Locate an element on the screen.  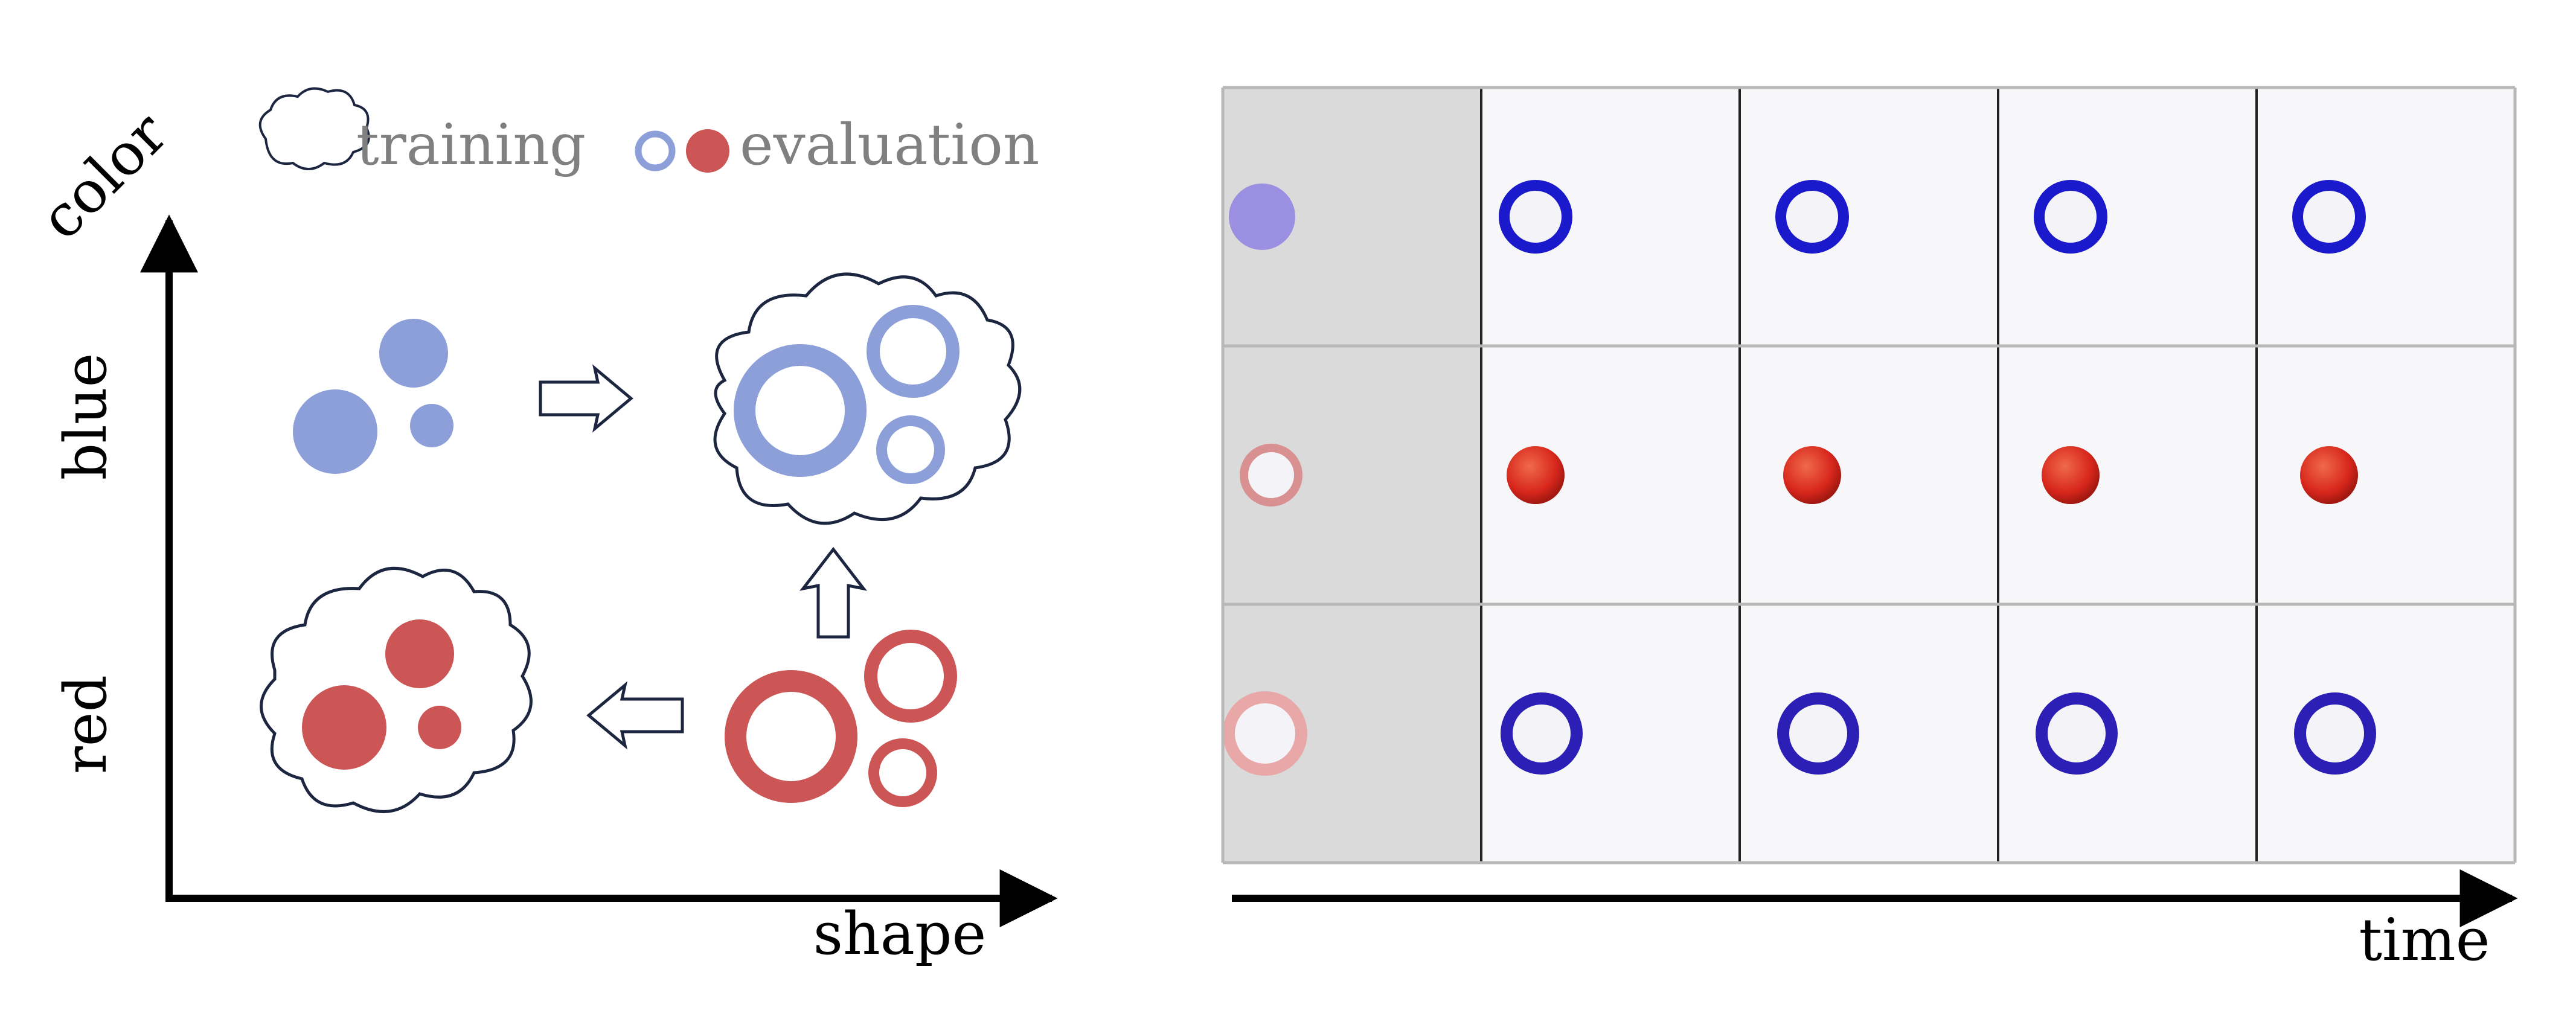
y-axis-label: color is located at coordinates (103, 176).